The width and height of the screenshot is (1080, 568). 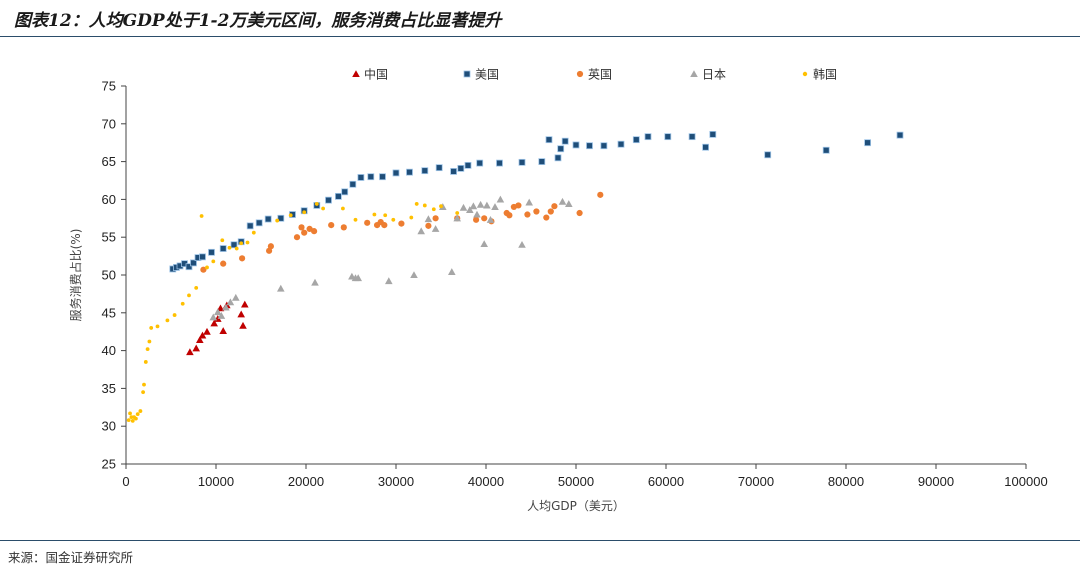 What do you see at coordinates (376, 74) in the screenshot?
I see `legend-label: 中国` at bounding box center [376, 74].